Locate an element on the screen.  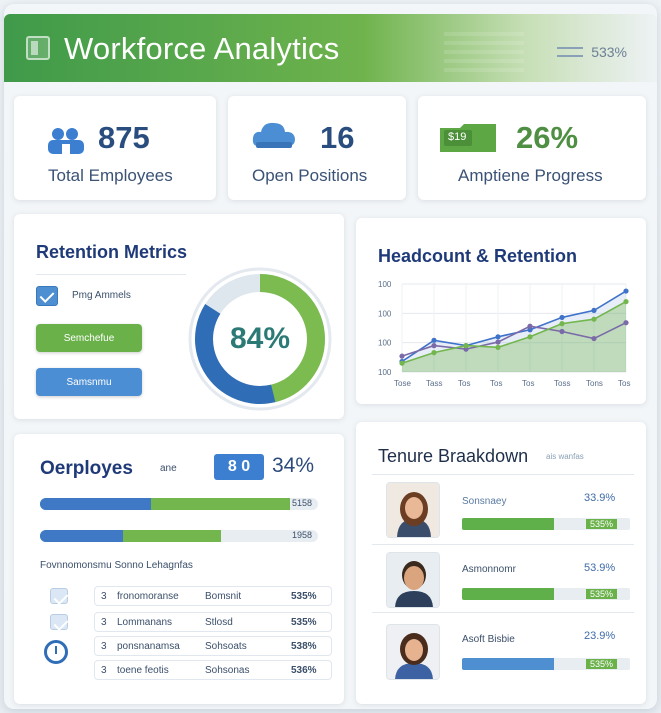
green-action-button: Semchefue is located at coordinates (89, 338).